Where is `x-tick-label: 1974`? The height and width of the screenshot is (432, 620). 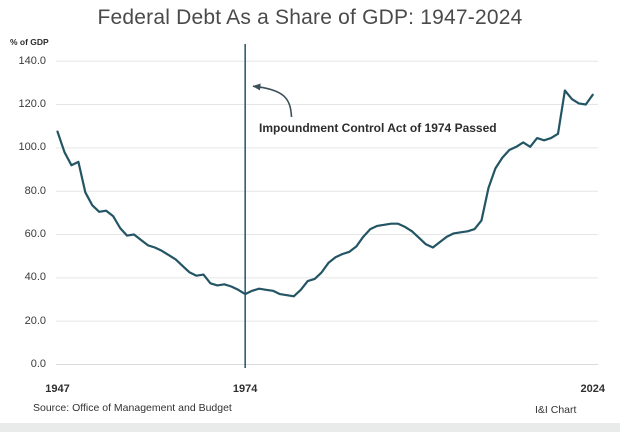 x-tick-label: 1974 is located at coordinates (245, 389).